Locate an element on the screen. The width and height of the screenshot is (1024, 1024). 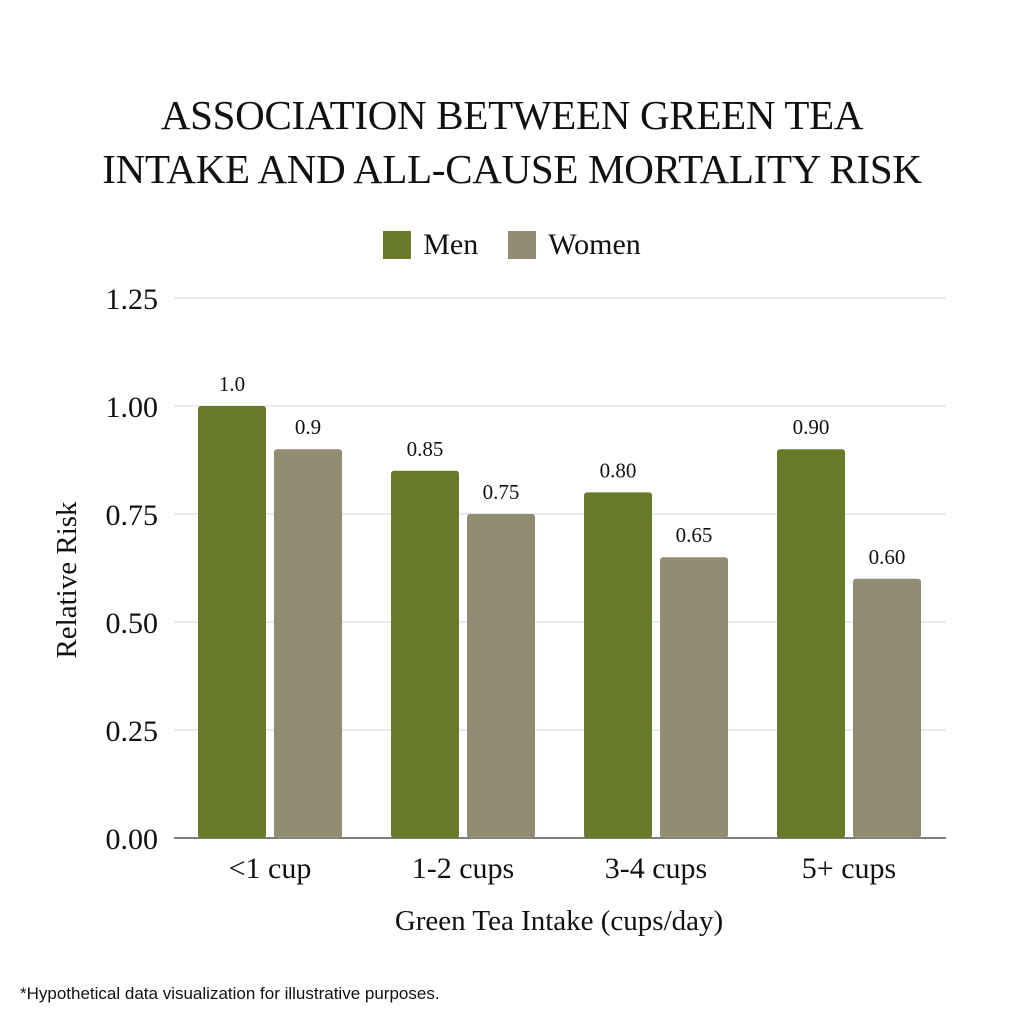
x-axis-label: Green Tea Intake (cups/day) is located at coordinates (559, 921).